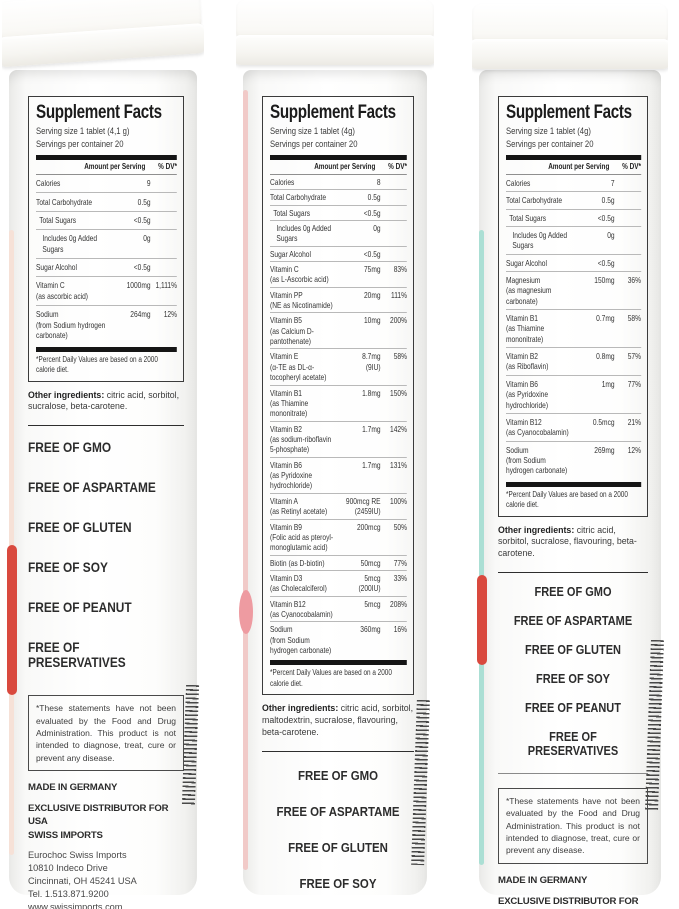 The image size is (679, 909). I want to click on nutrient-name-cell: Includes 0g Added Sugars, so click(71, 243).